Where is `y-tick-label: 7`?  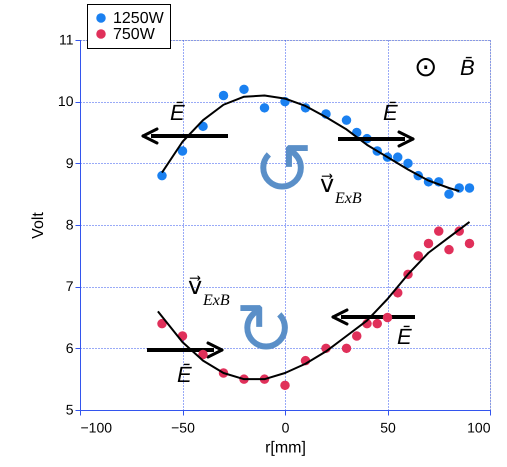 y-tick-label: 7 is located at coordinates (70, 286).